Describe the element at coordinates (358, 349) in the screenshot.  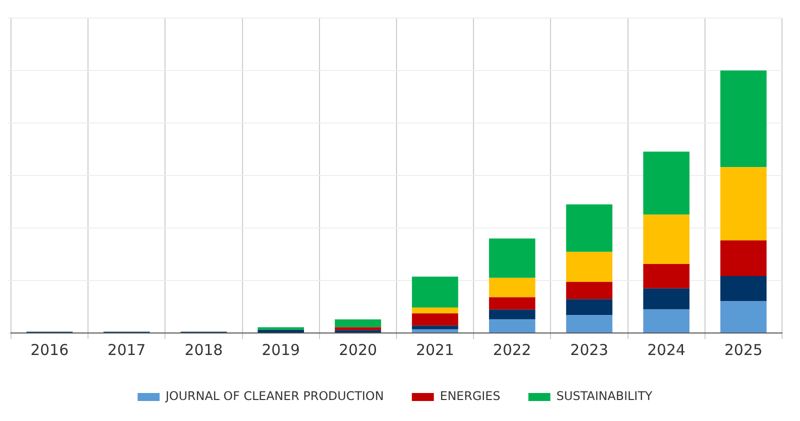
I see `x-tick-label: 2020` at that location.